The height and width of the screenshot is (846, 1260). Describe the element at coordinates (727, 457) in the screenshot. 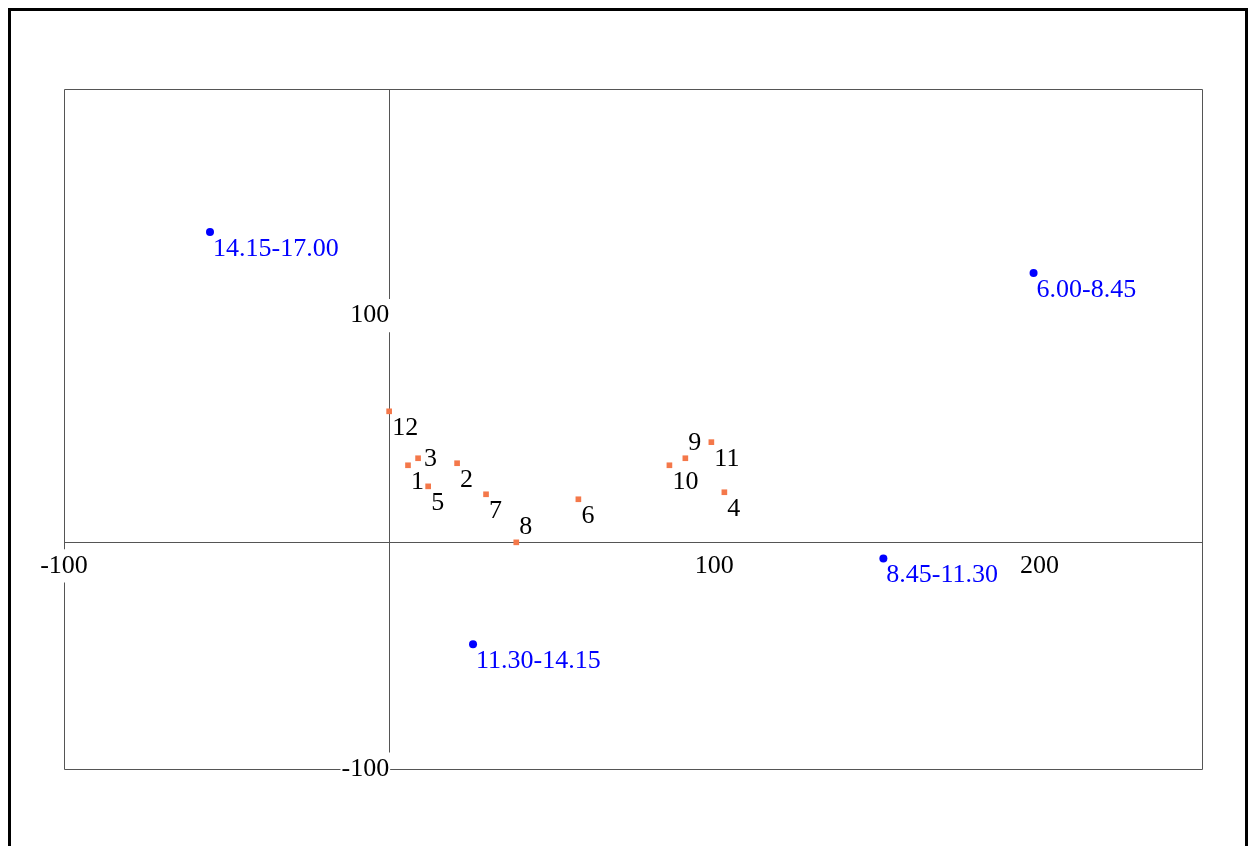

I see `annotation: 11` at that location.